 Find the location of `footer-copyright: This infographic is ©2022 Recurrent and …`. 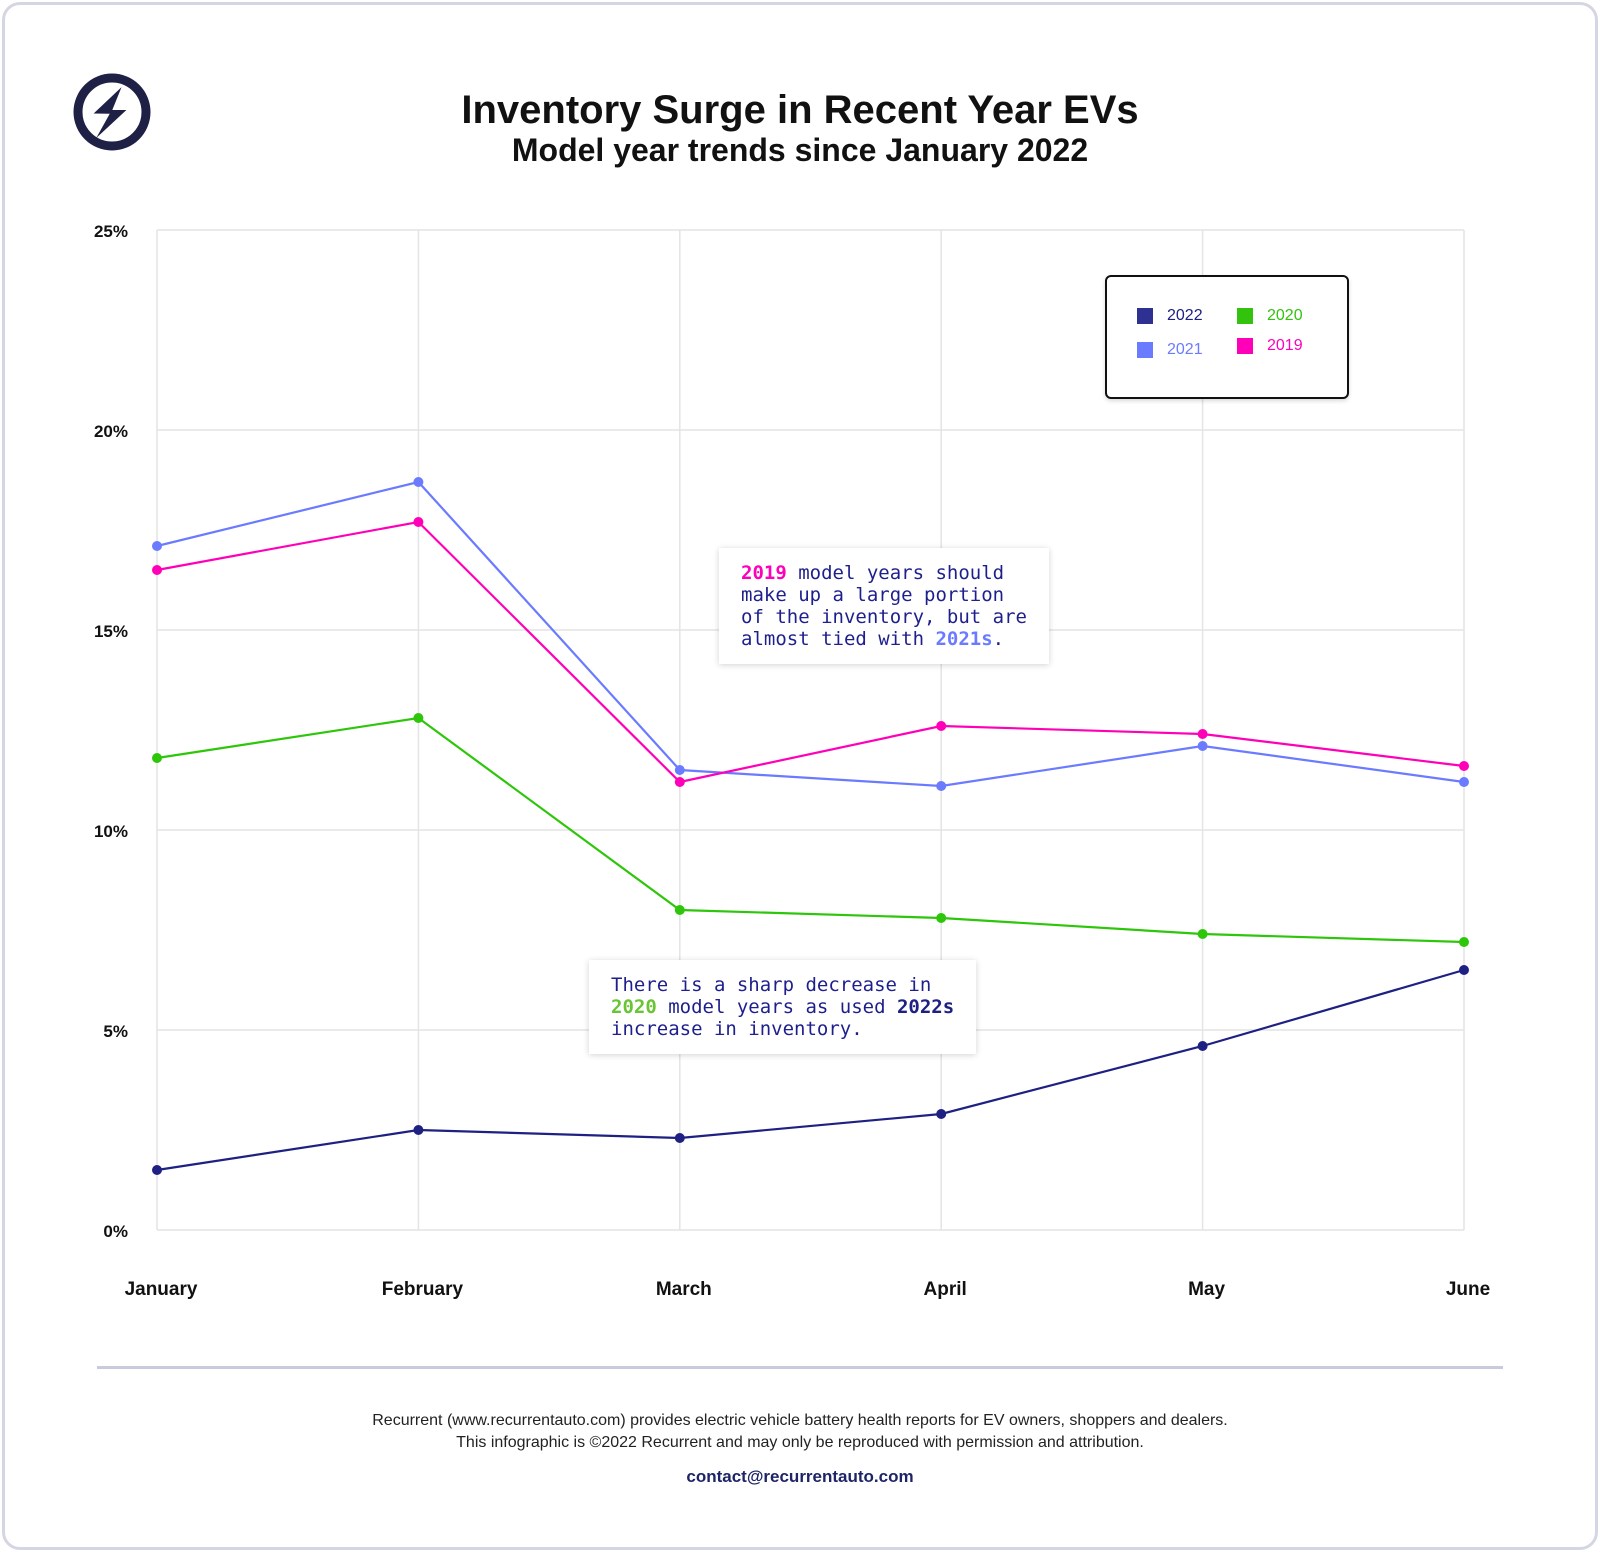

footer-copyright: This infographic is ©2022 Recurrent and … is located at coordinates (800, 1442).